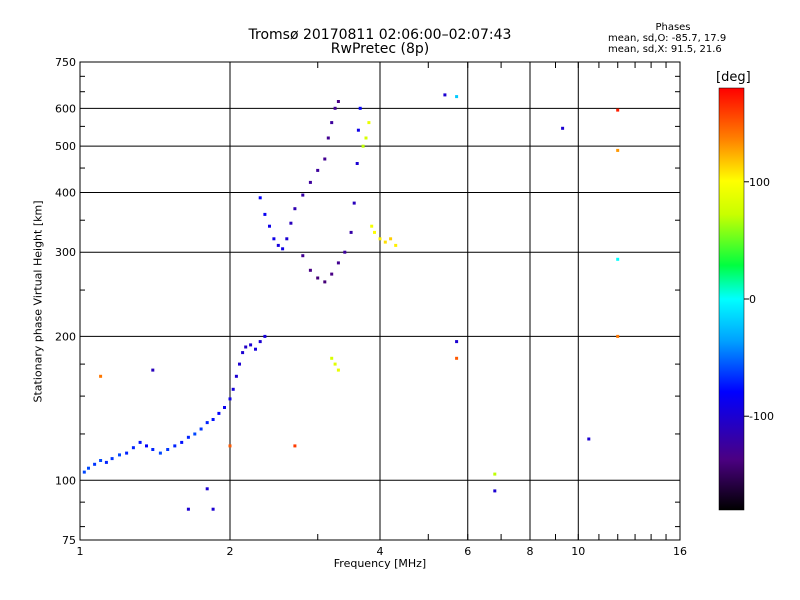 The height and width of the screenshot is (600, 800). What do you see at coordinates (761, 416) in the screenshot?
I see `colorbar-tick-label: -100` at bounding box center [761, 416].